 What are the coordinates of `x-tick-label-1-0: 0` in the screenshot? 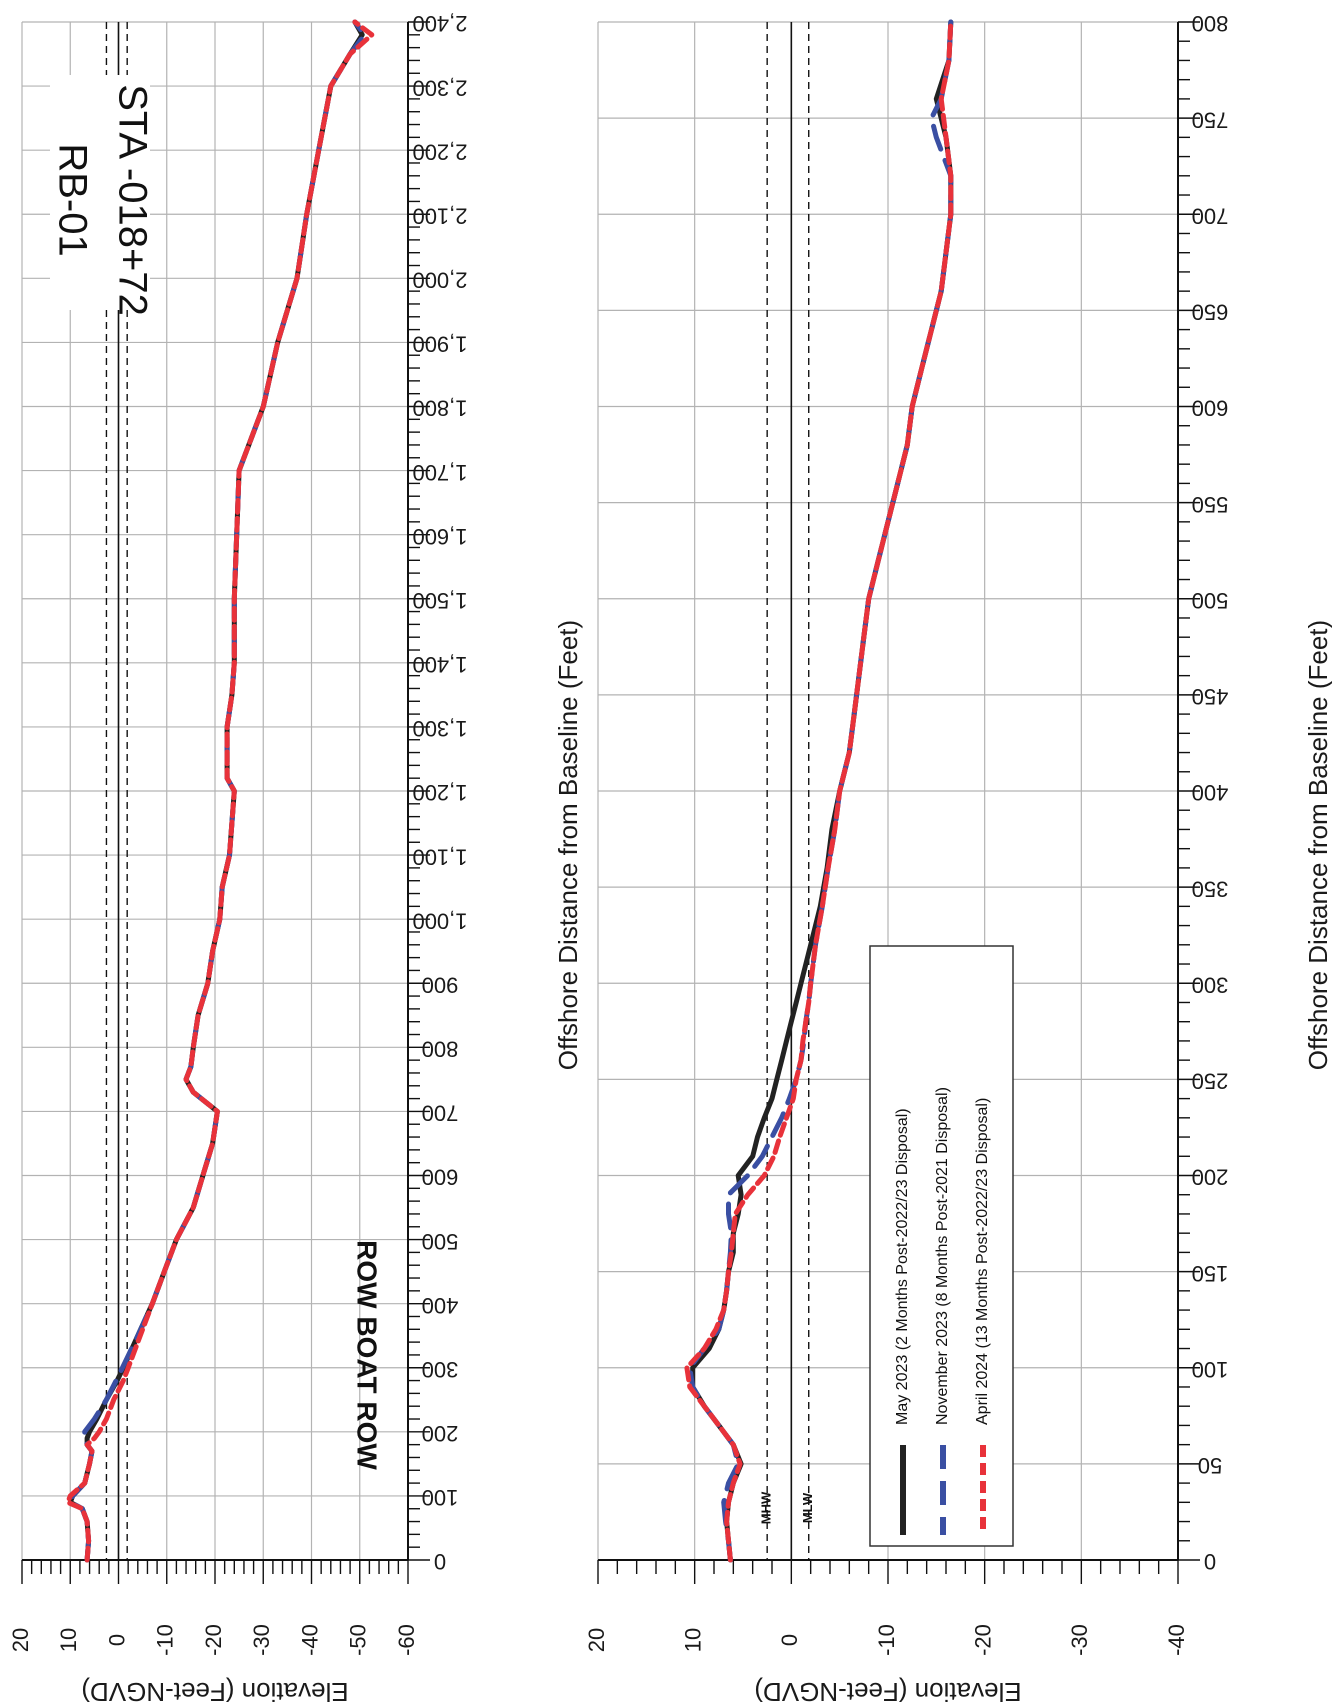 It's located at (1210, 1561).